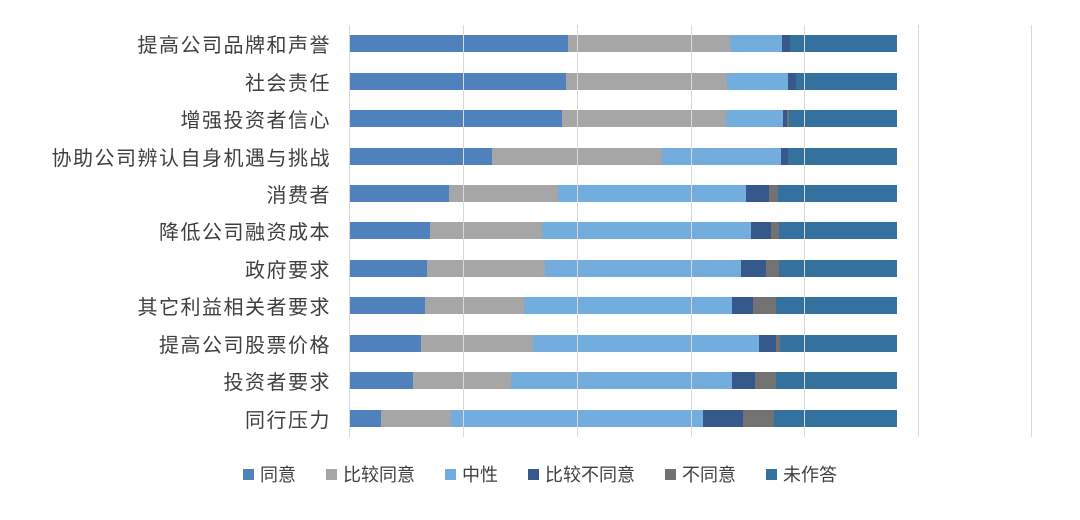  Describe the element at coordinates (709, 475) in the screenshot. I see `legend-label: 不同意` at that location.